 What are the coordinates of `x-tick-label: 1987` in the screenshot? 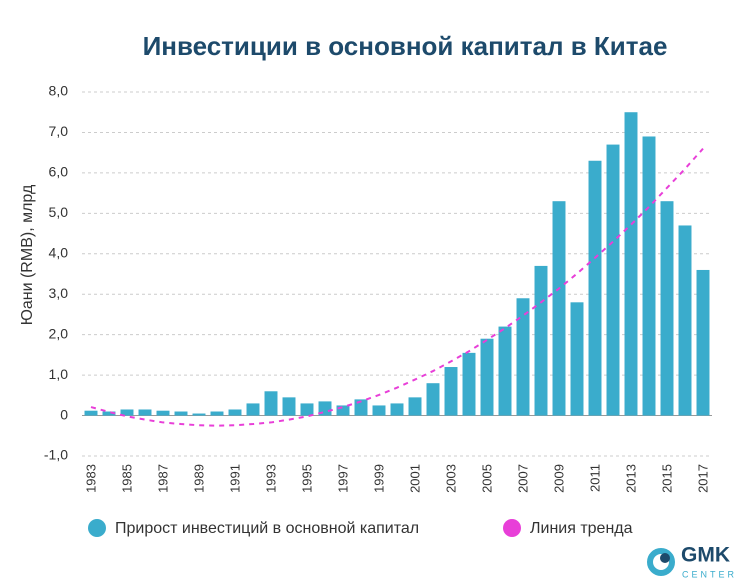 It's located at (162, 478).